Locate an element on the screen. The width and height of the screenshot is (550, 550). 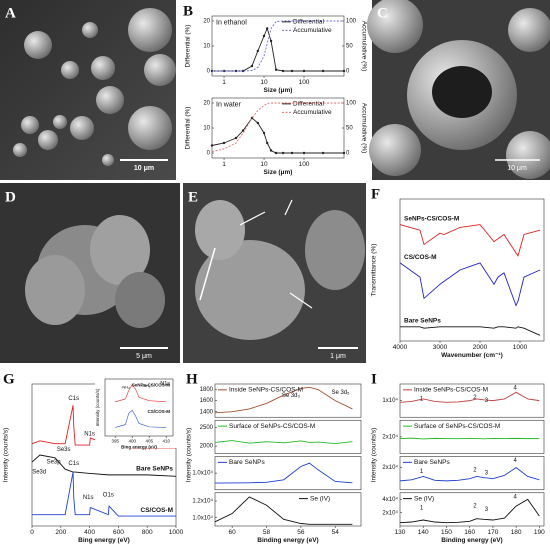
y-tick-label: 1.2x10⁴ is located at coordinates (202, 501).